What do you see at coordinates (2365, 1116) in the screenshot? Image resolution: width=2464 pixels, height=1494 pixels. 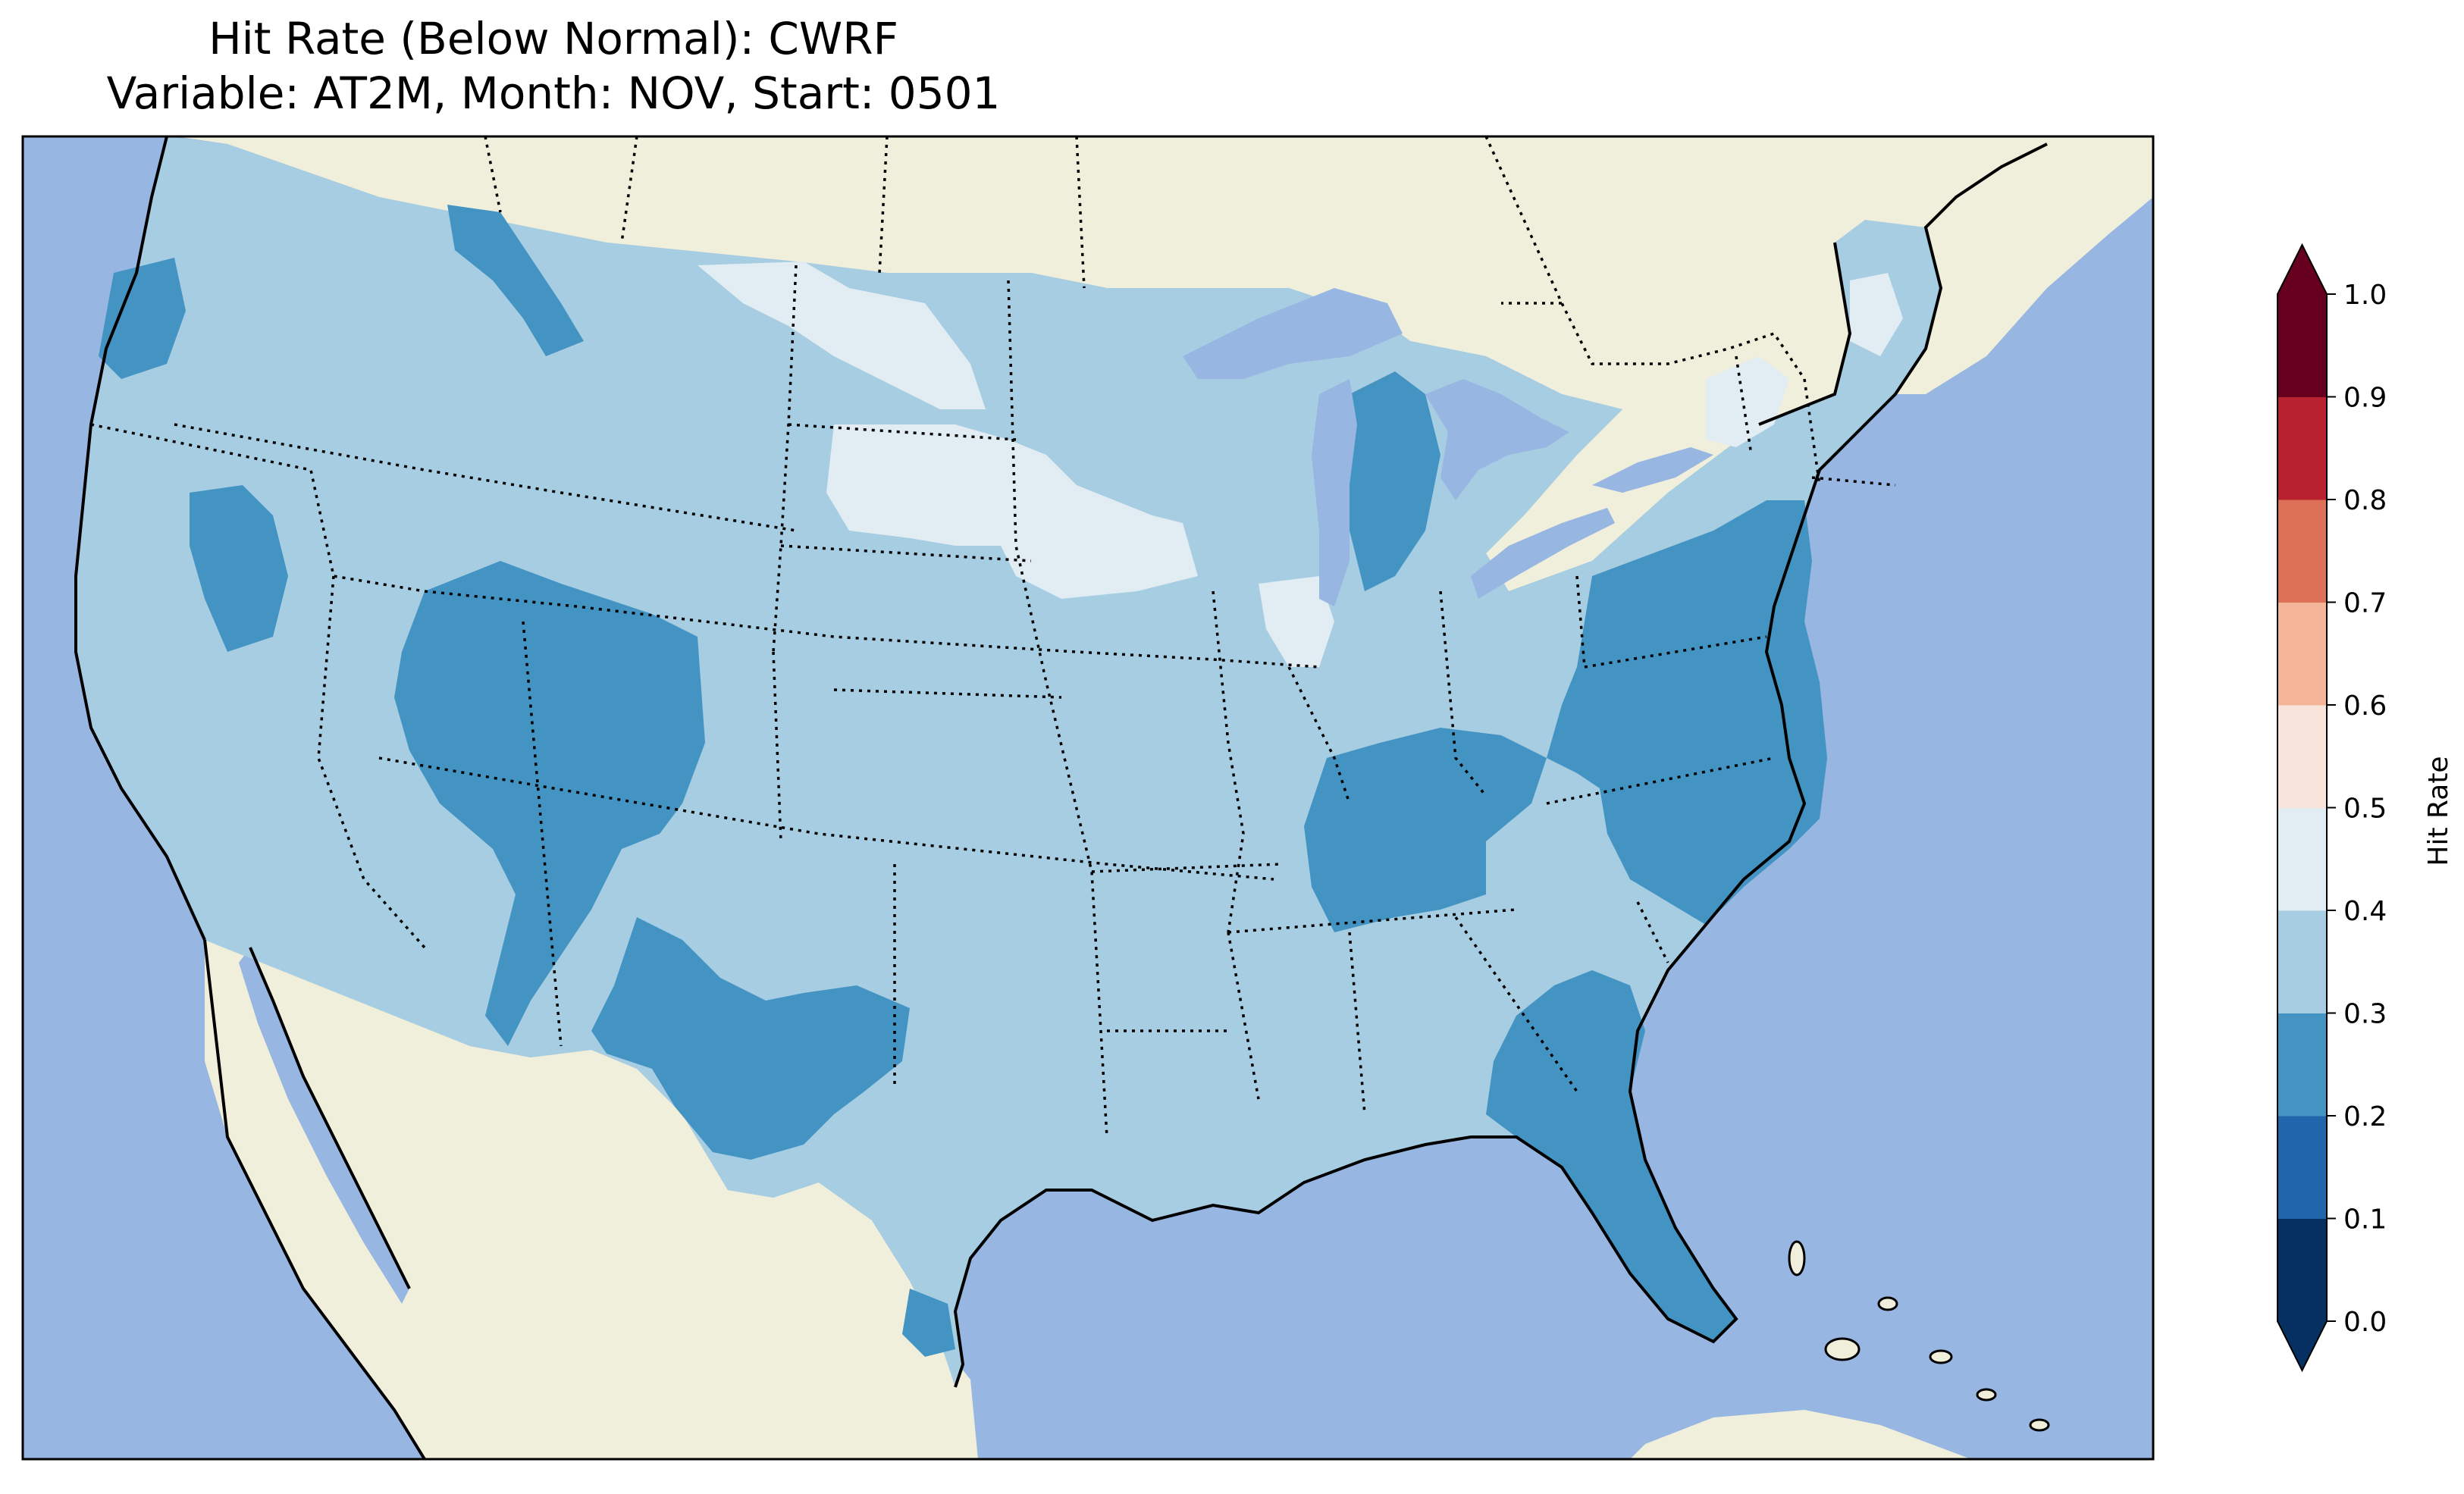 I see `colorbar-tick-label: 0.2` at bounding box center [2365, 1116].